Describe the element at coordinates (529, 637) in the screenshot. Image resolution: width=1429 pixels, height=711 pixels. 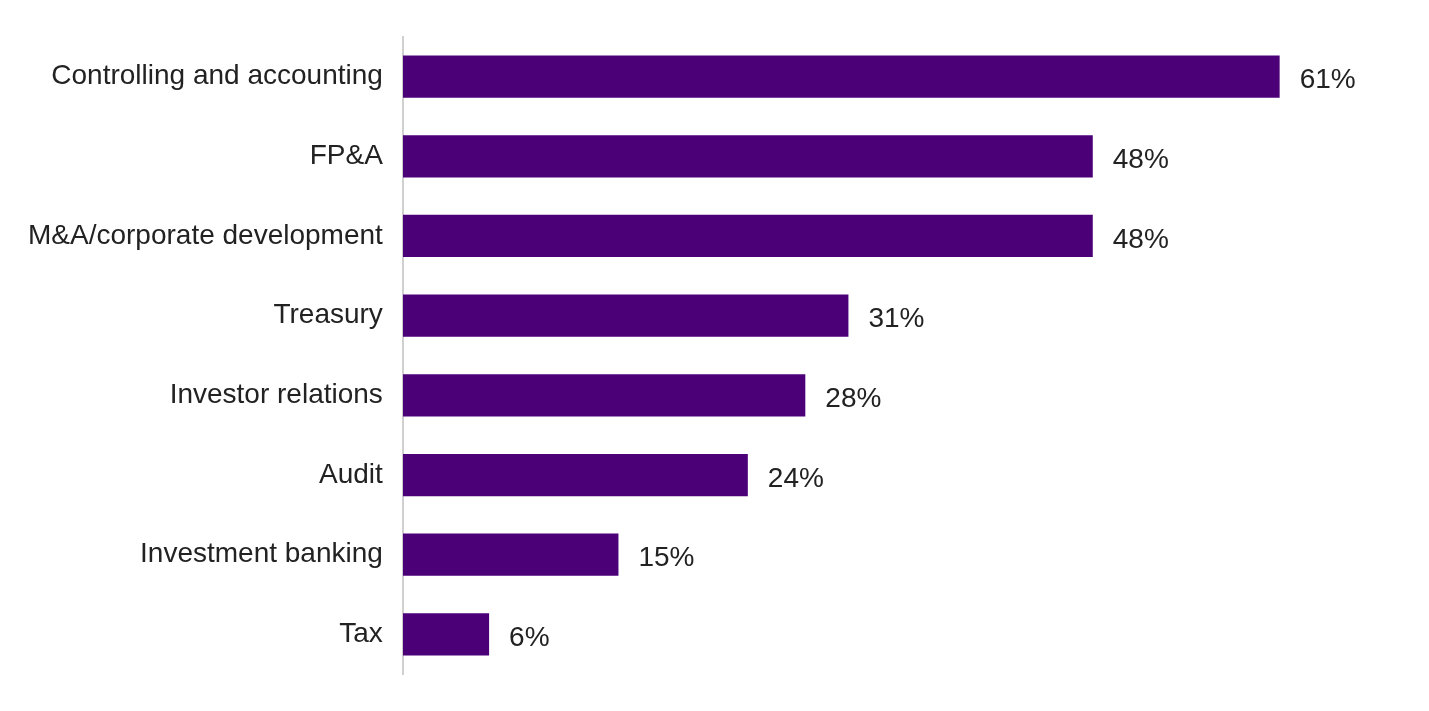
I see `data-label: 6%` at that location.